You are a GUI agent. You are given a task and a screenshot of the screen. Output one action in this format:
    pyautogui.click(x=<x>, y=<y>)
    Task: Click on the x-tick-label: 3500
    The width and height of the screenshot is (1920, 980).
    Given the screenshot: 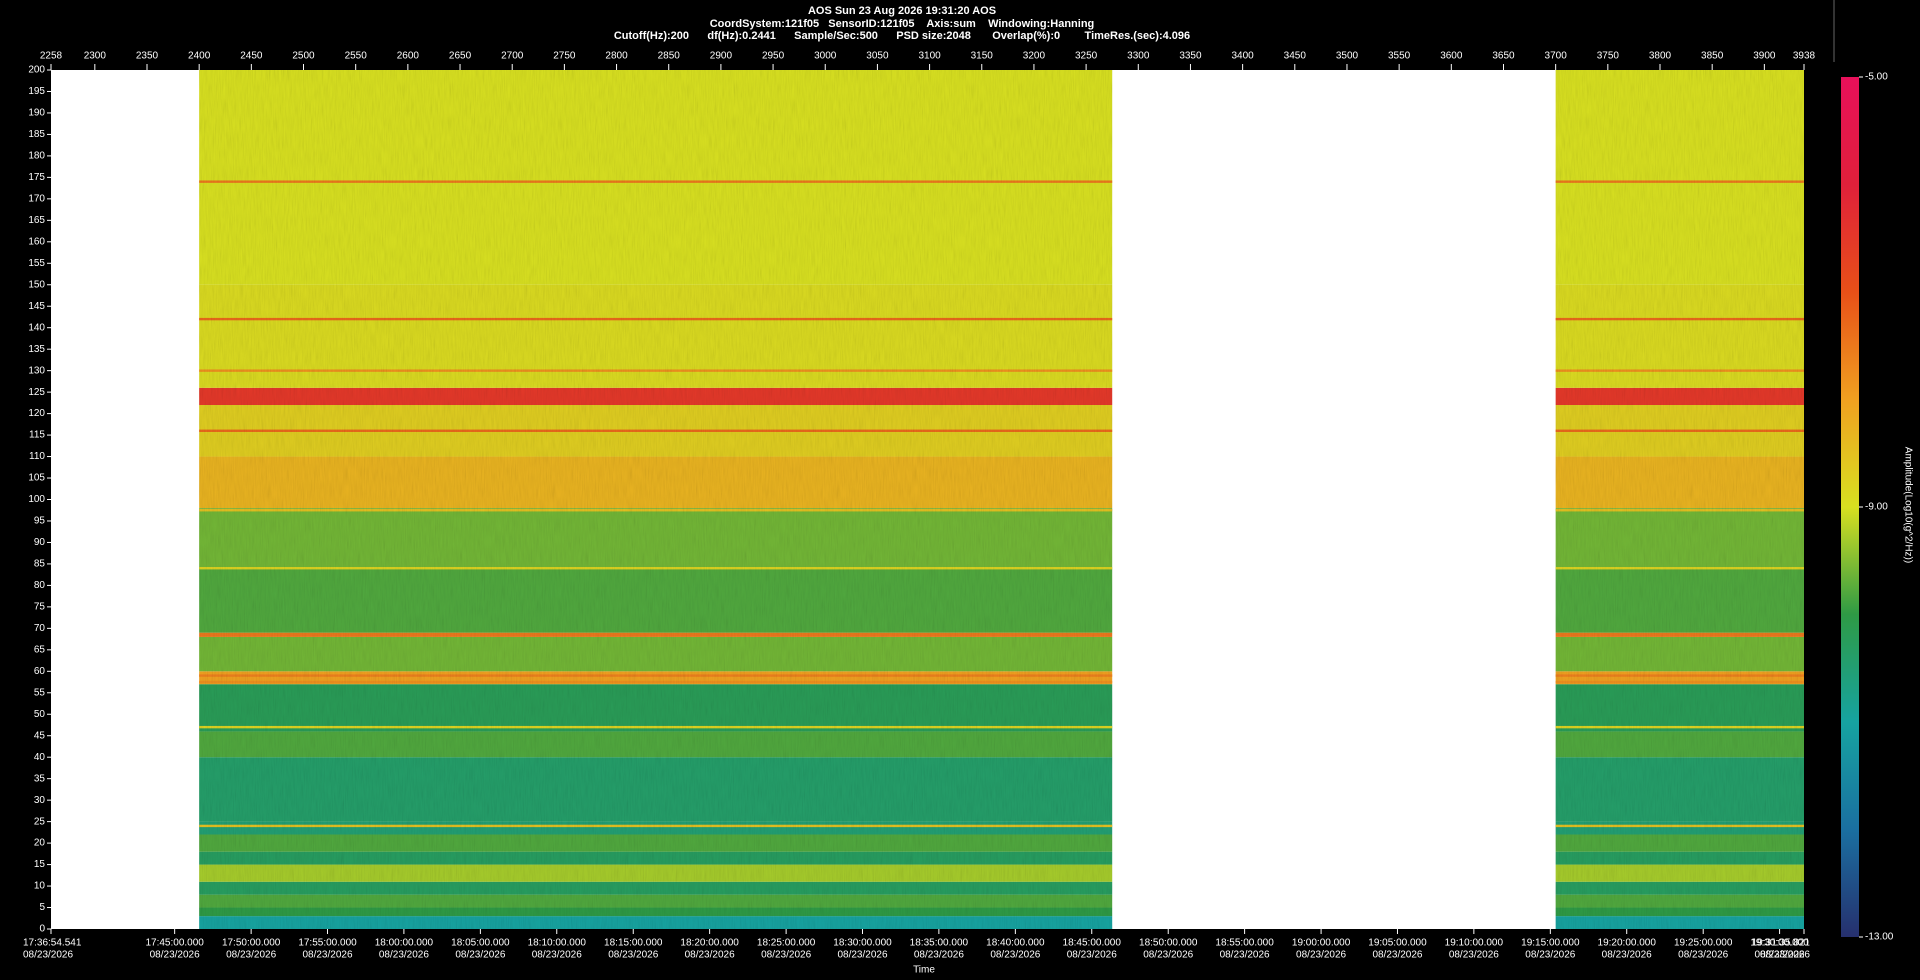 What is the action you would take?
    pyautogui.click(x=1347, y=56)
    